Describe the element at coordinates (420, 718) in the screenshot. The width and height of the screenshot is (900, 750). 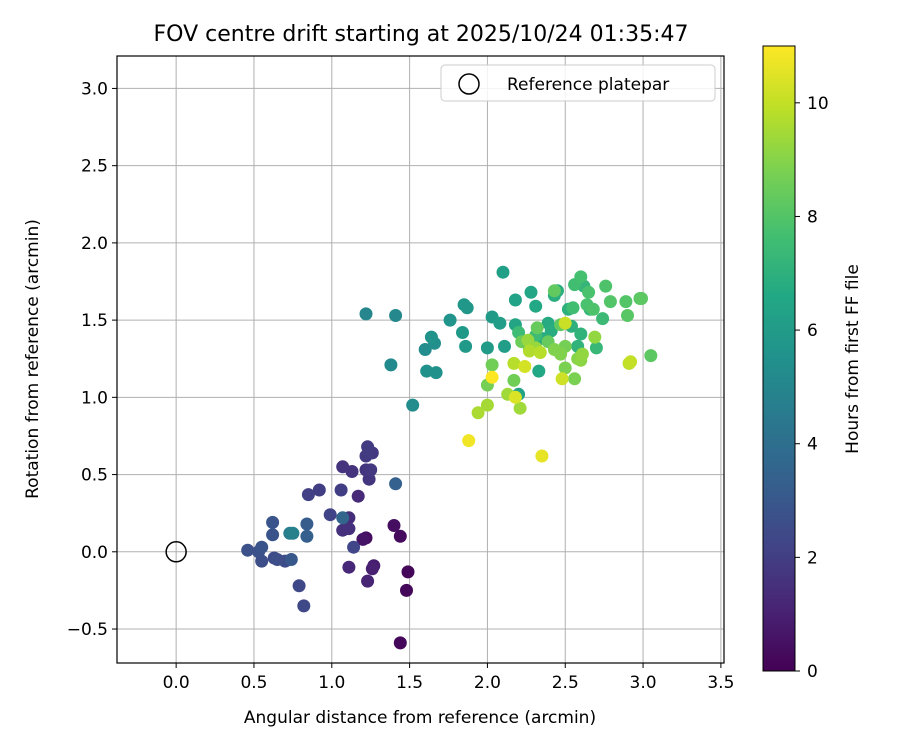
I see `x-axis-label: Angular distance from reference (arcmin)` at that location.